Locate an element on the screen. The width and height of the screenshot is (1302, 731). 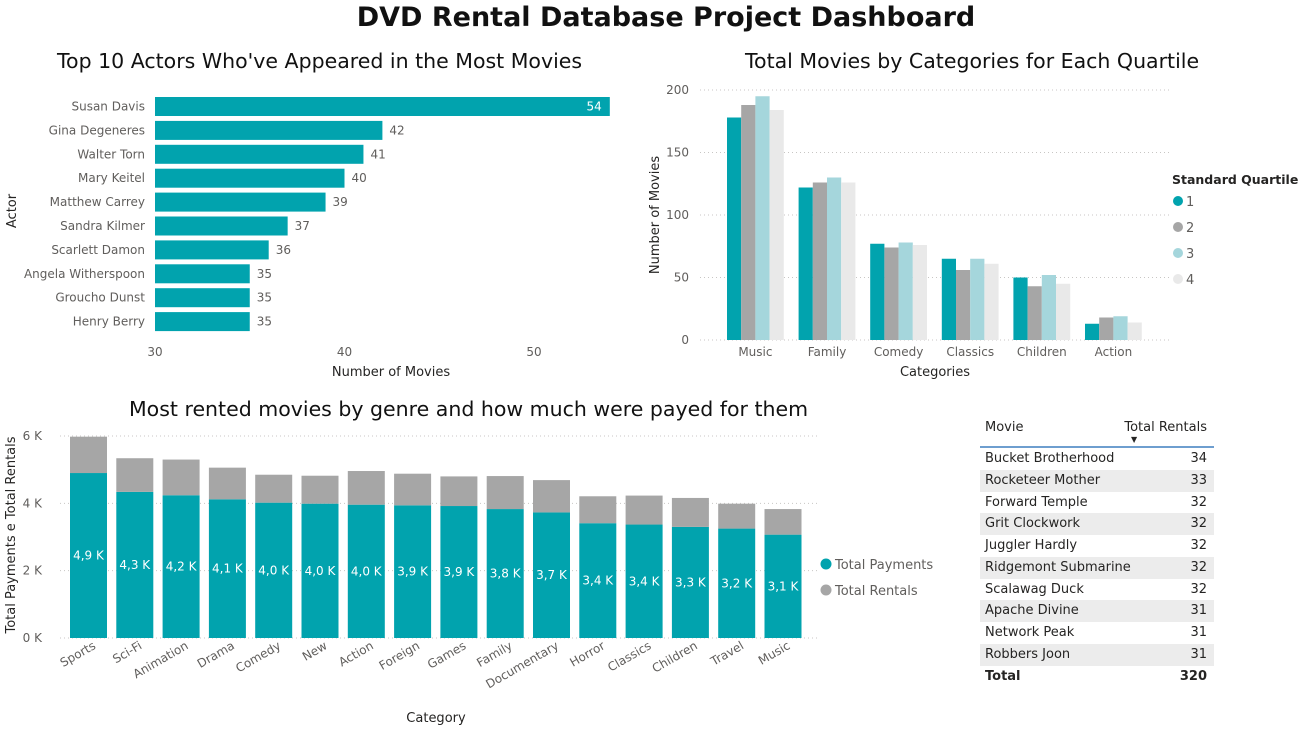
table-row: Rocketeer Mother 33 is located at coordinates (1097, 480).